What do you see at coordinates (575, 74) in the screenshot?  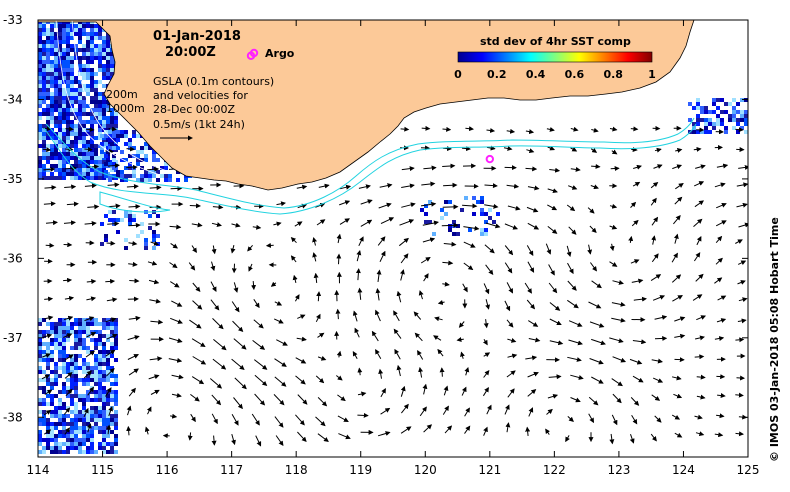 I see `colorbar-tick-label: 0.6` at bounding box center [575, 74].